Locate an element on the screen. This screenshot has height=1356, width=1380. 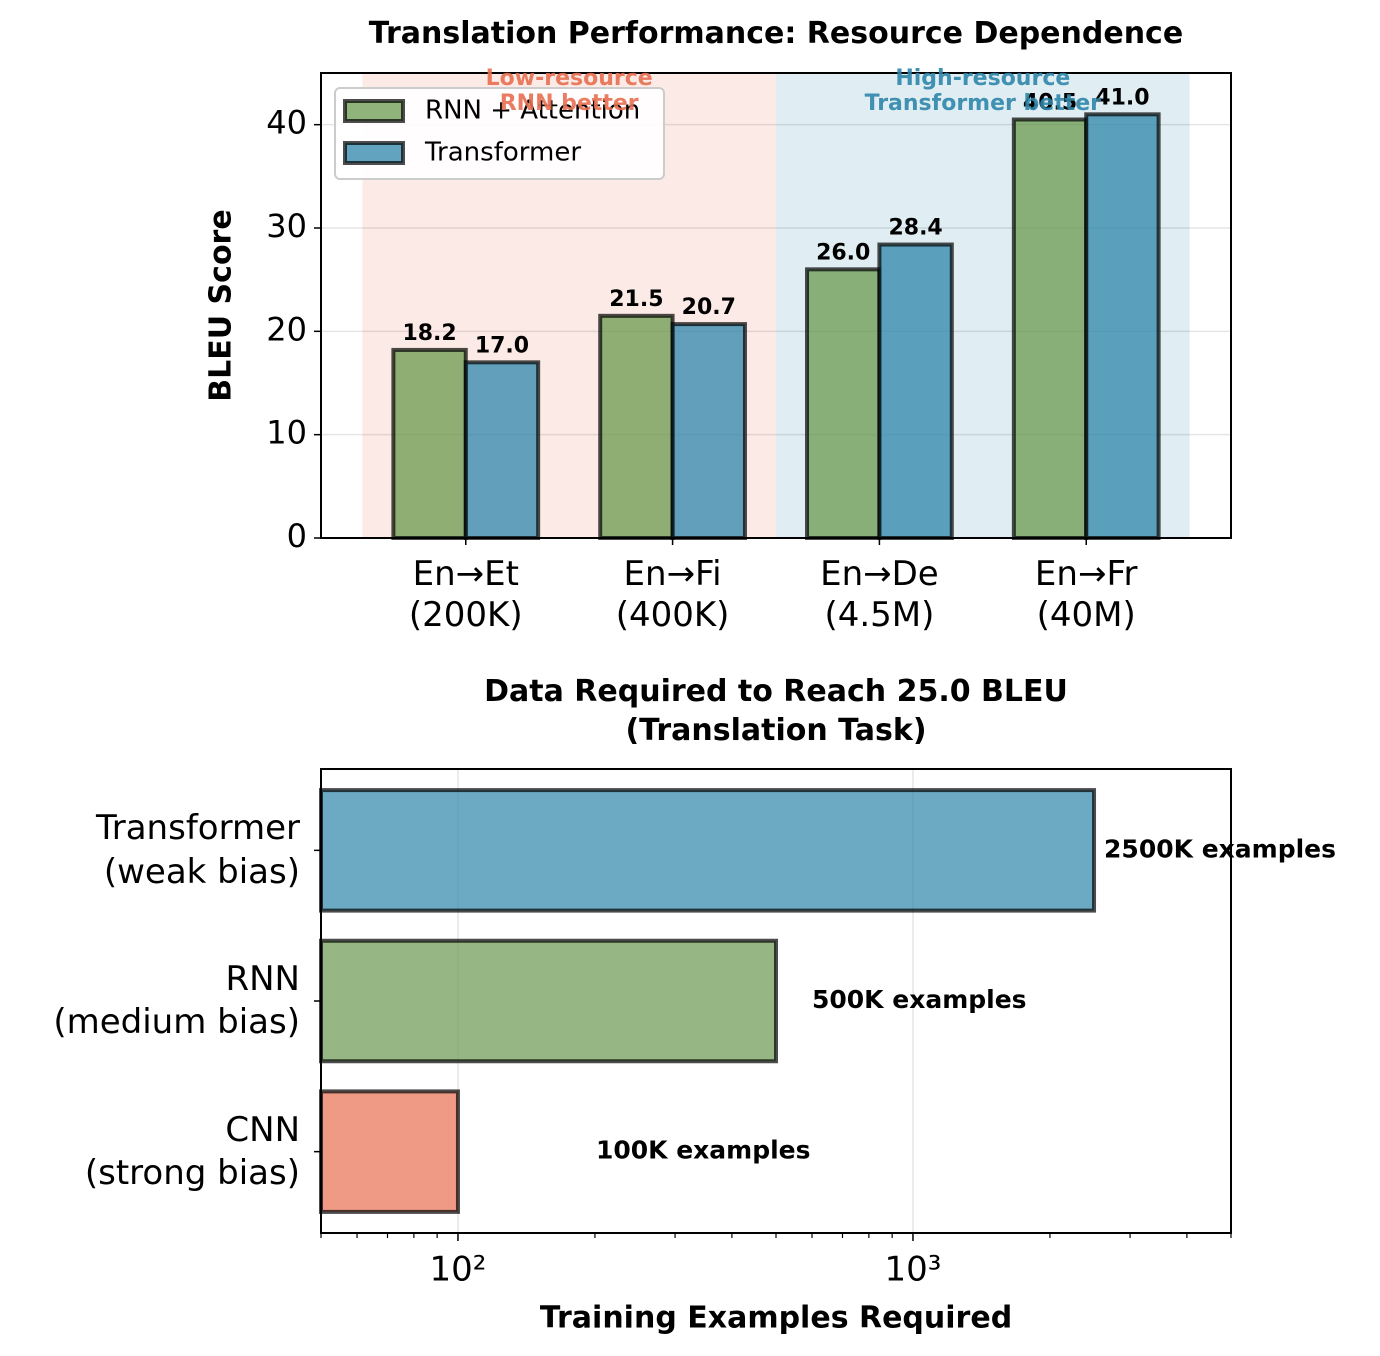
region-label: Low-resource RNN better is located at coordinates (569, 91).